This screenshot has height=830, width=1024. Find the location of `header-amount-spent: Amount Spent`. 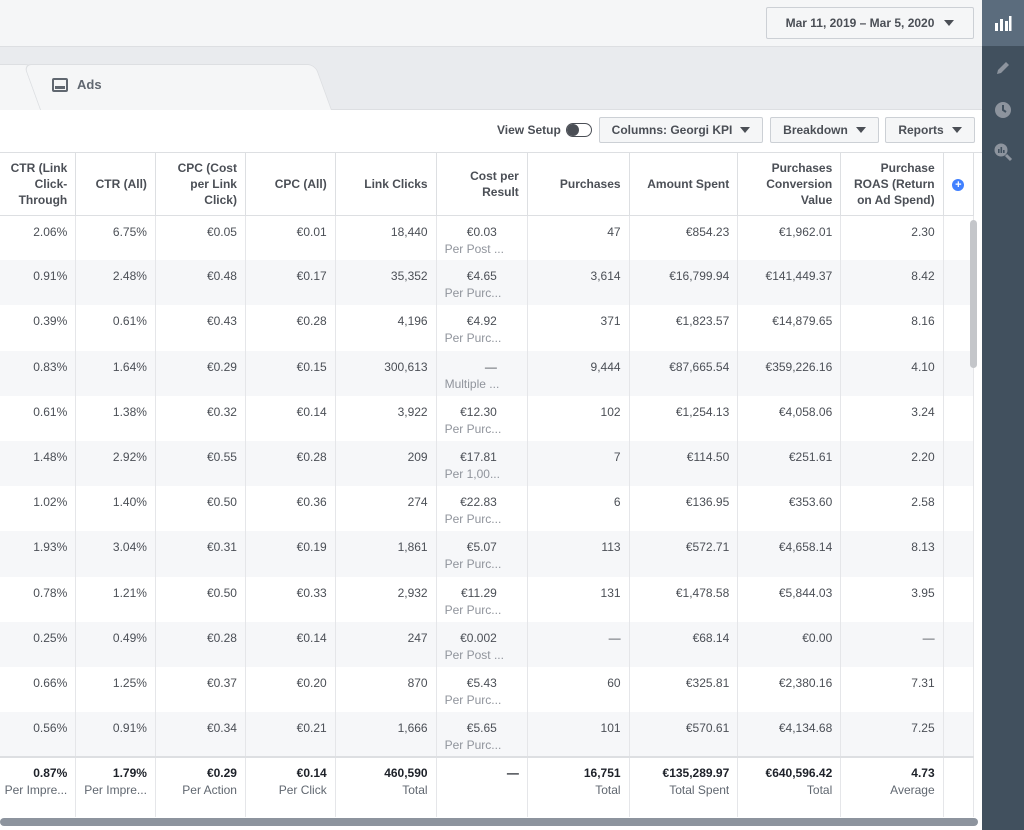

header-amount-spent: Amount Spent is located at coordinates (684, 184).